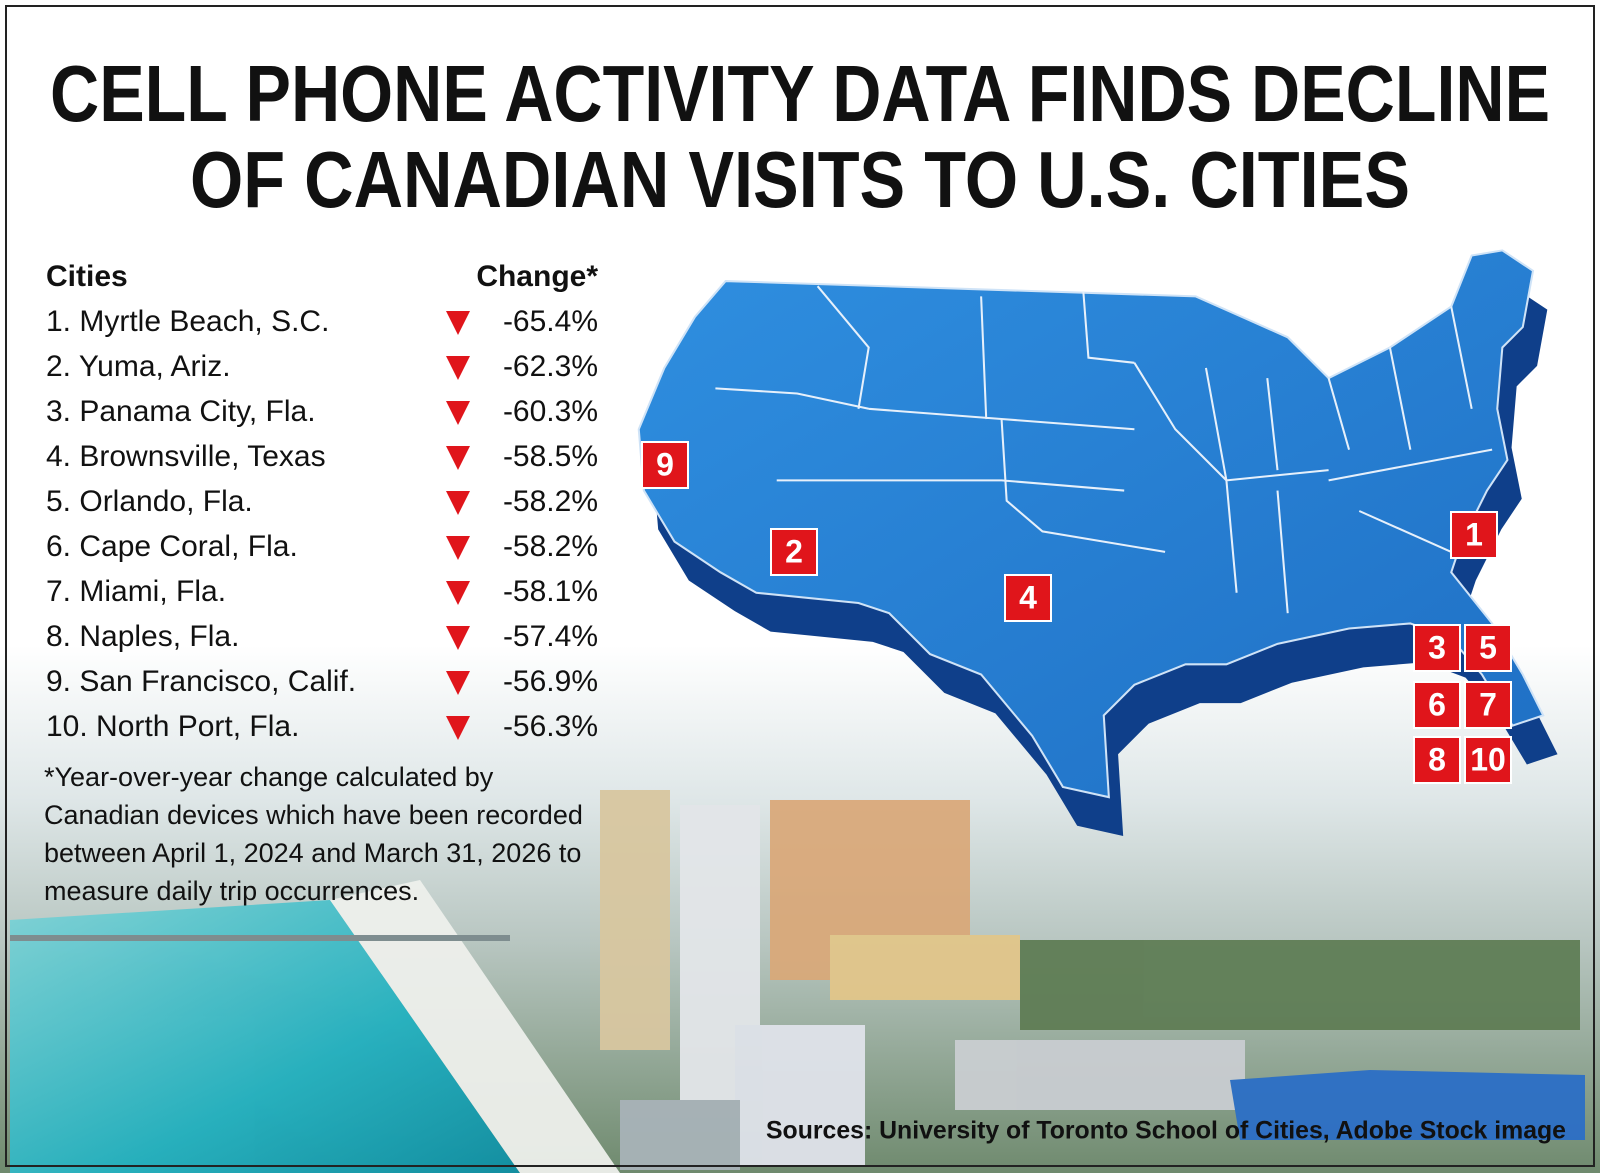 This screenshot has height=1173, width=1600. What do you see at coordinates (800, 93) in the screenshot?
I see `title-line: CELL PHONE ACTIVITY DATA FINDS DECLINE` at bounding box center [800, 93].